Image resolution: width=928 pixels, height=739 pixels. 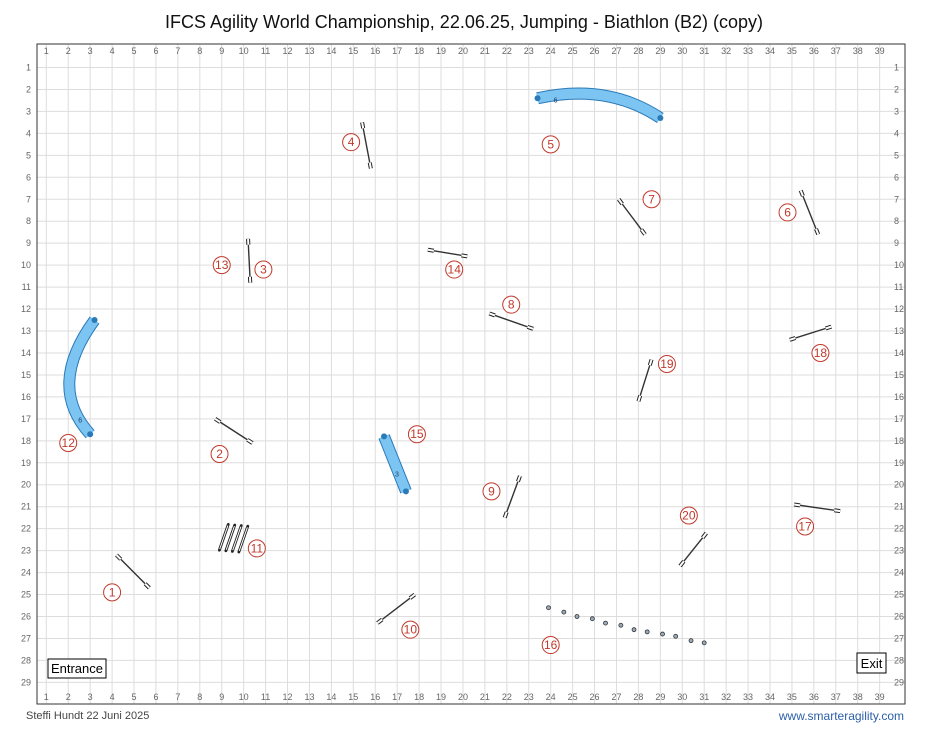 What do you see at coordinates (353, 697) in the screenshot?
I see `col-tick-bottom: 15` at bounding box center [353, 697].